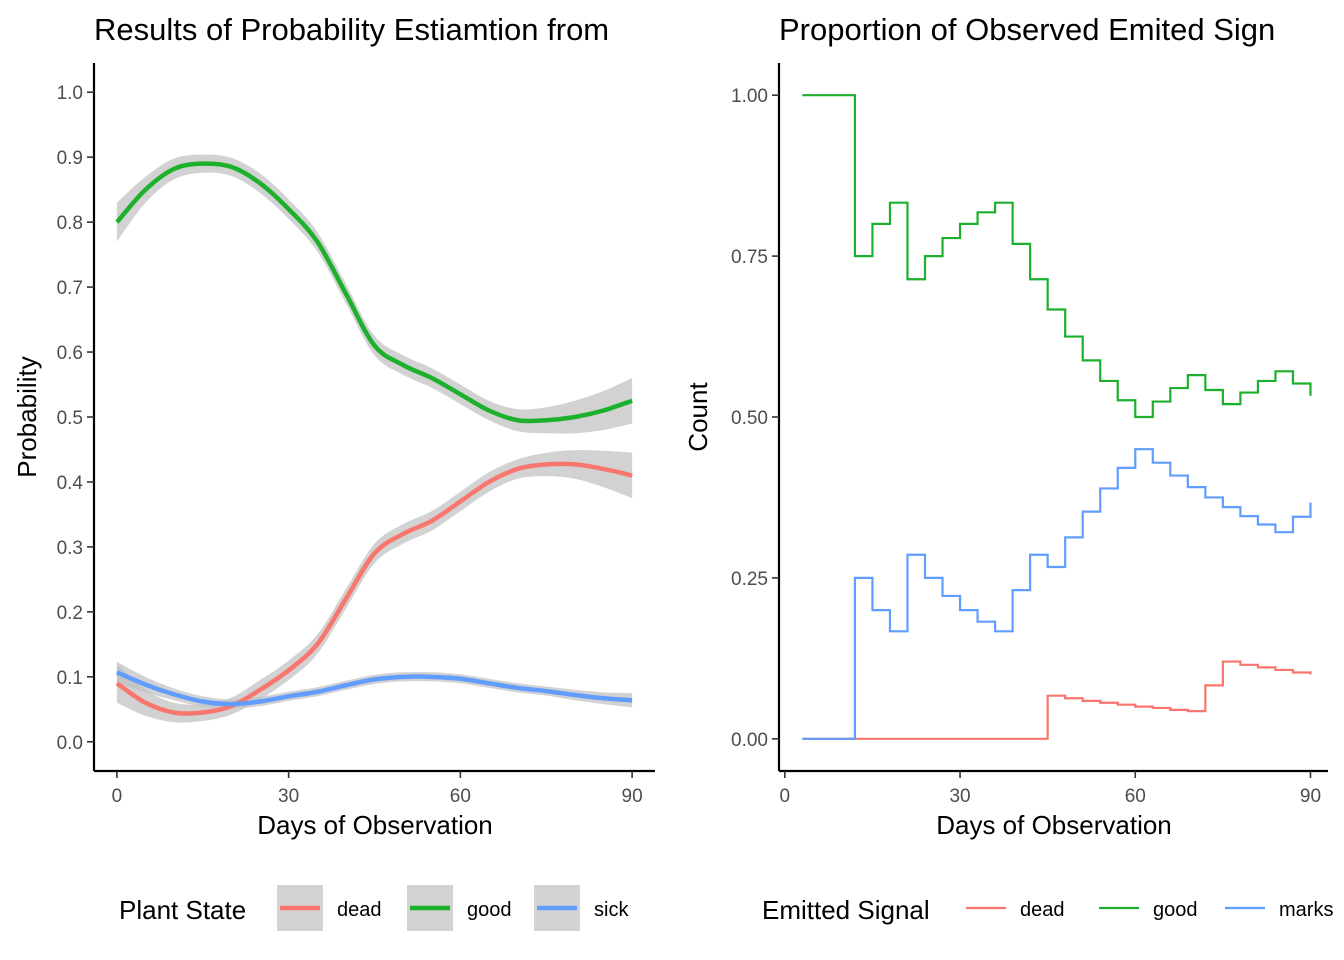  Describe the element at coordinates (749, 96) in the screenshot. I see `right-y-tick-label: 1.00` at that location.